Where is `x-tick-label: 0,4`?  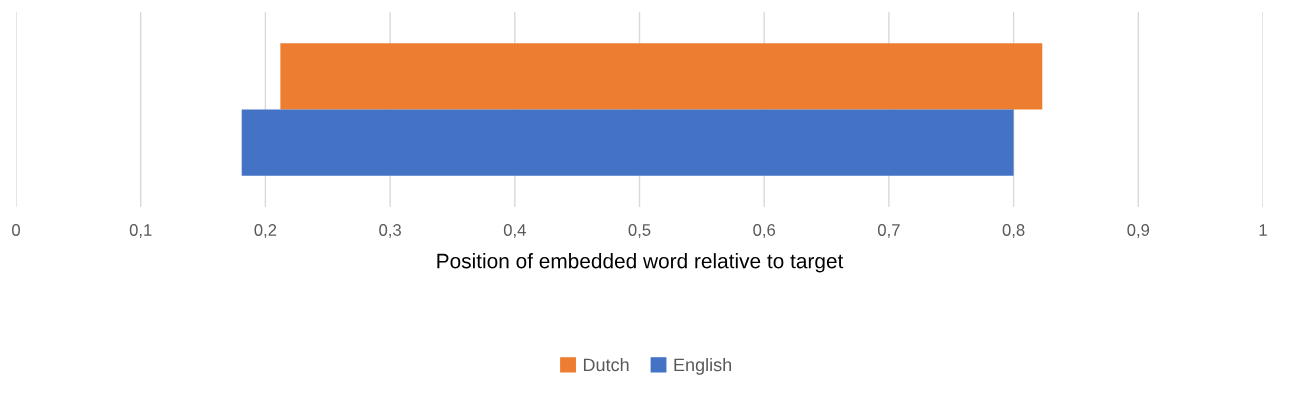 x-tick-label: 0,4 is located at coordinates (514, 231).